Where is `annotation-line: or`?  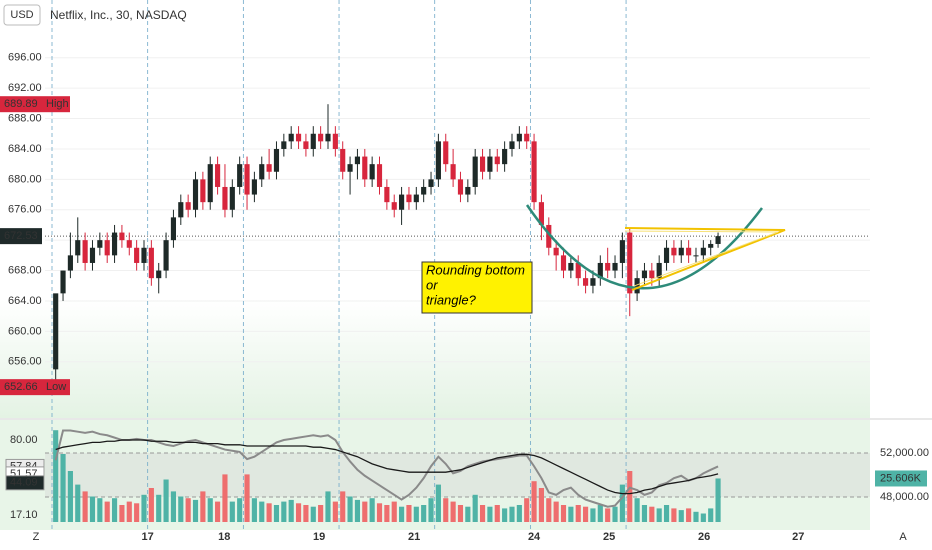
annotation-line: or is located at coordinates (432, 284).